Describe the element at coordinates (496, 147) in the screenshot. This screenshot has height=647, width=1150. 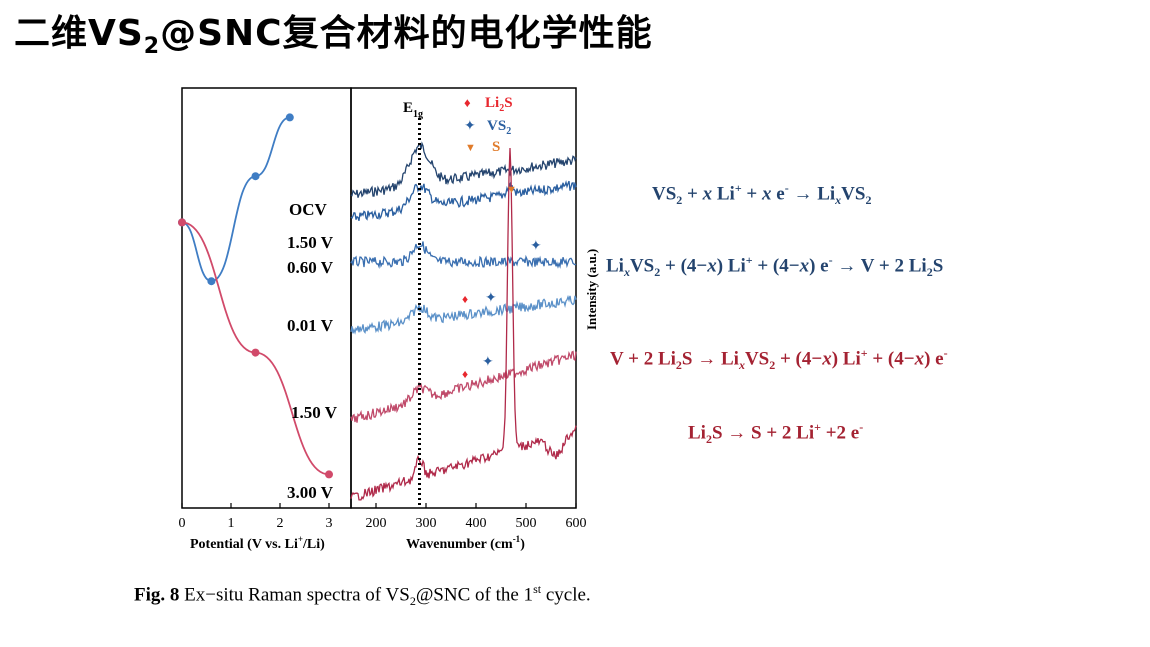
I see `legend-label-s: S` at that location.